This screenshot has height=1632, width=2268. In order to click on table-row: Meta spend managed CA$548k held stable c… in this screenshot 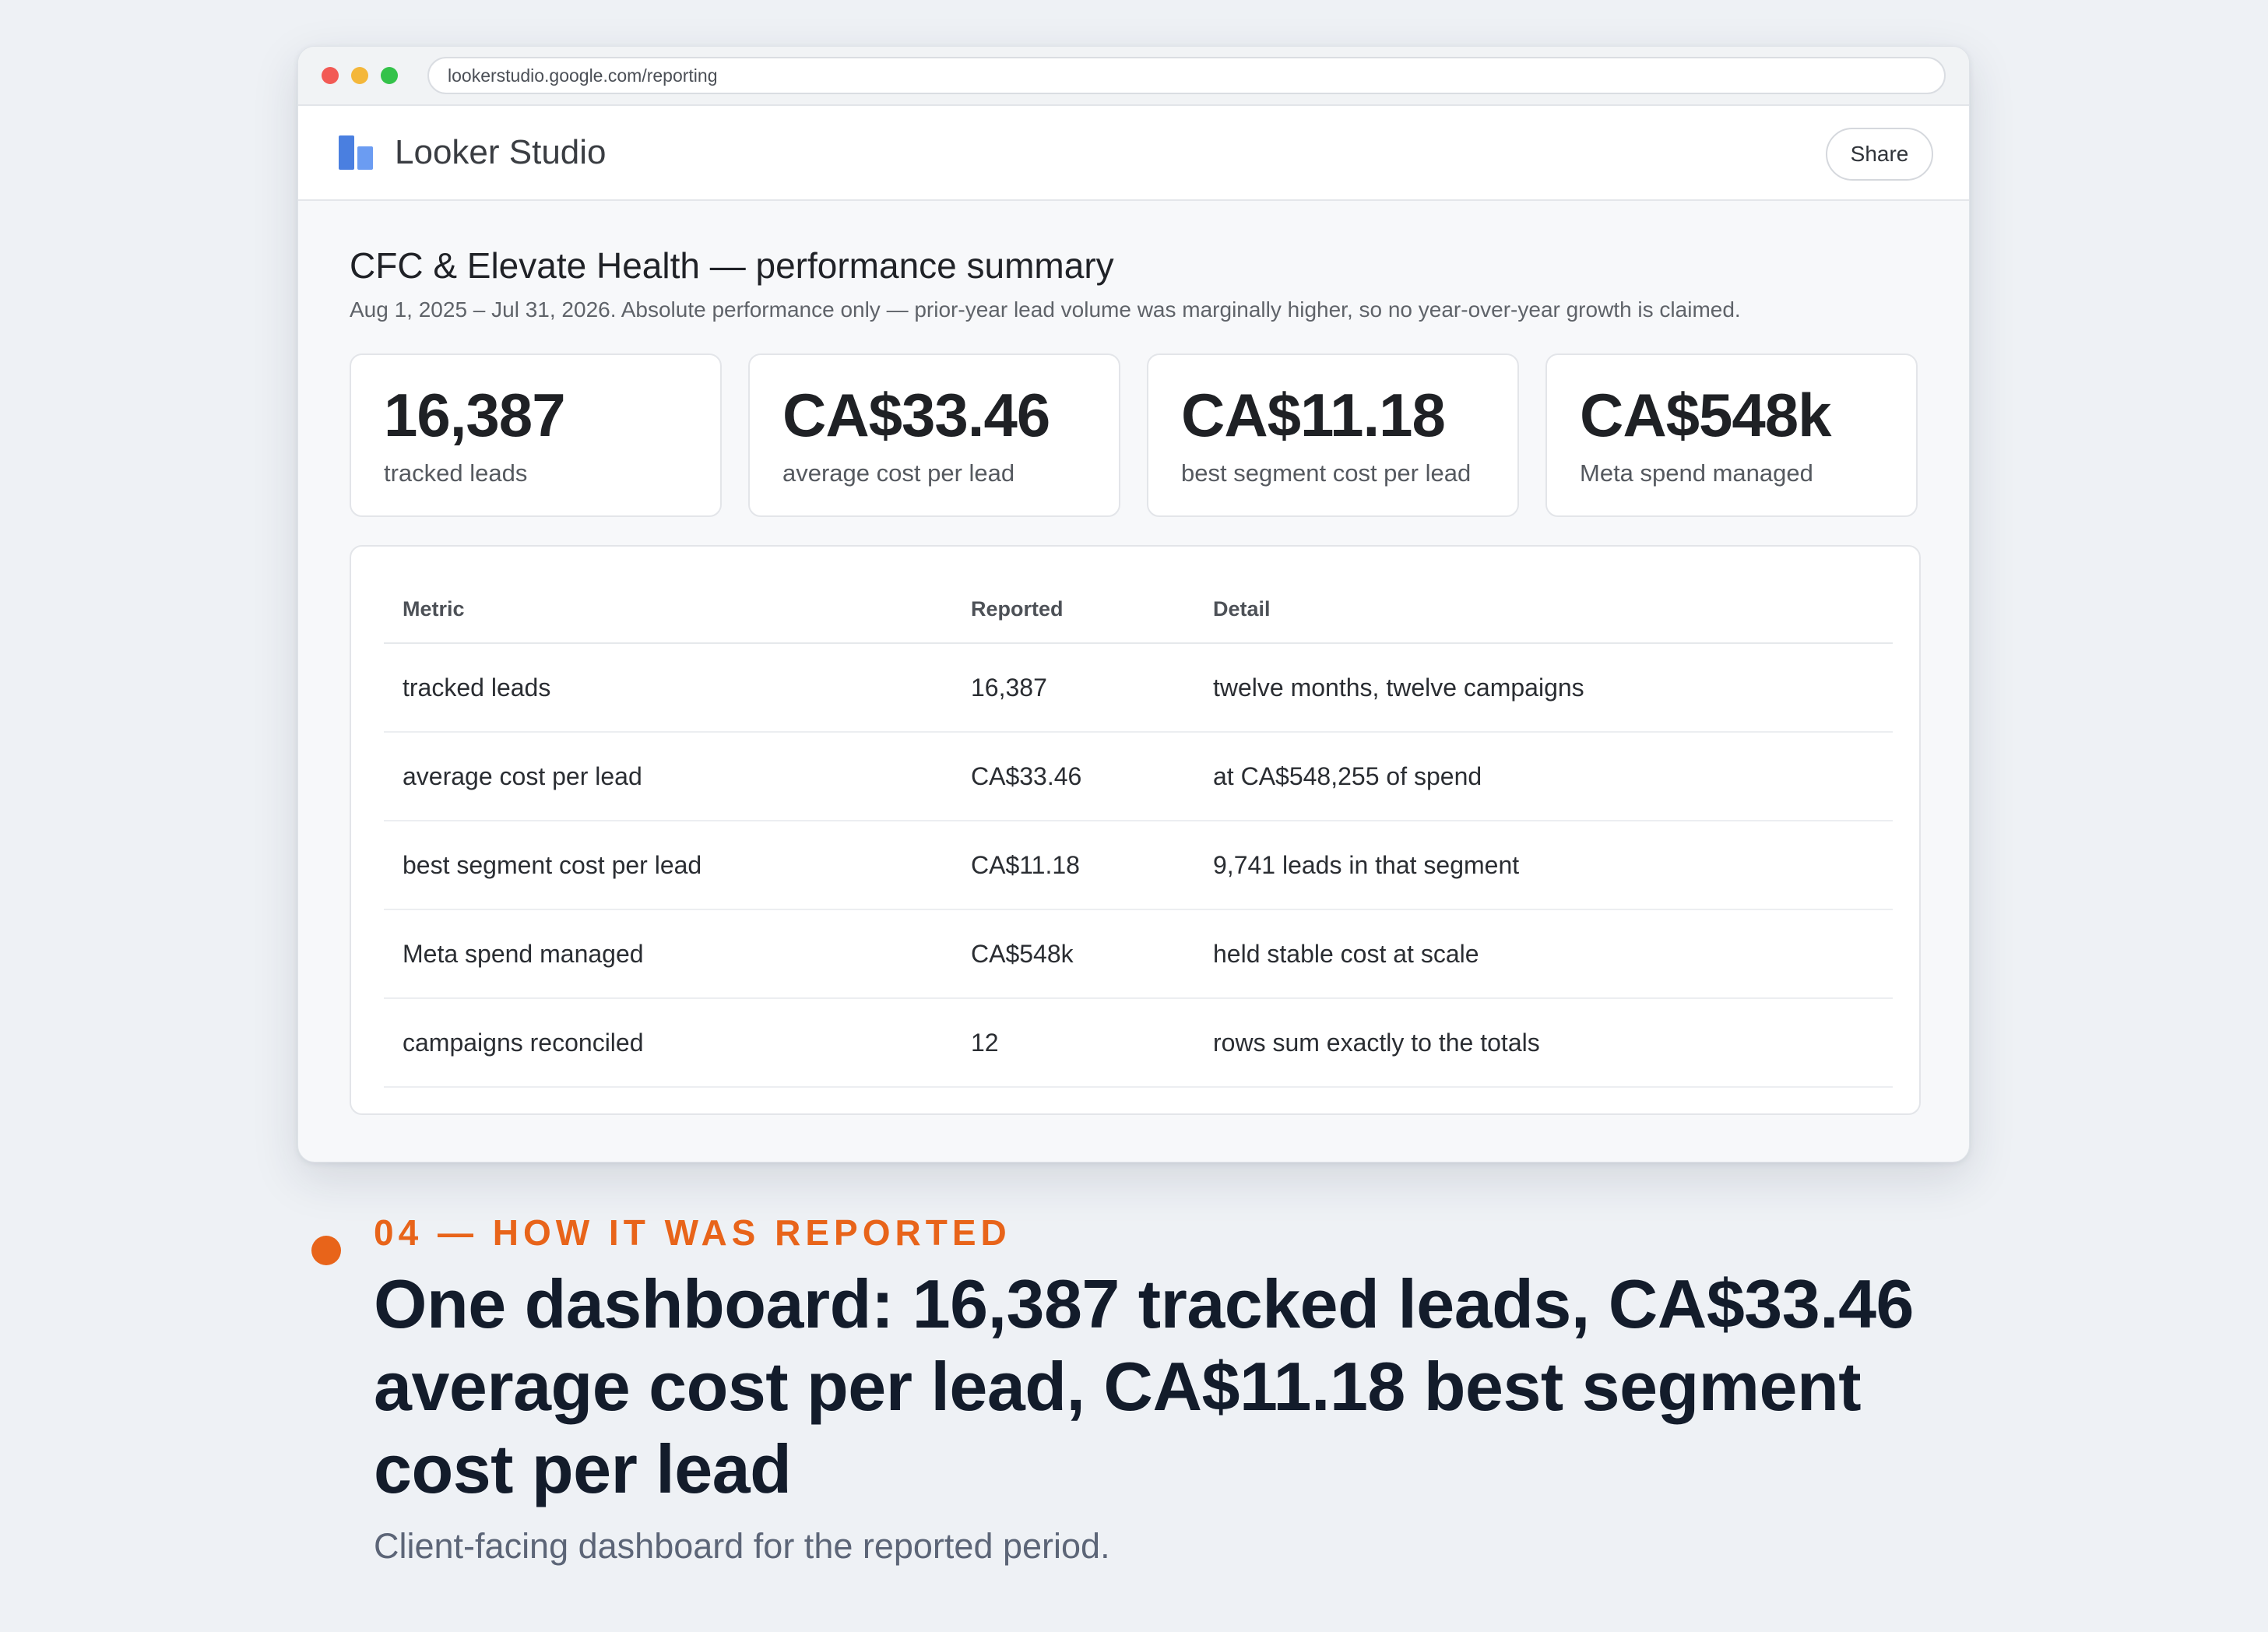, I will do `click(1138, 954)`.